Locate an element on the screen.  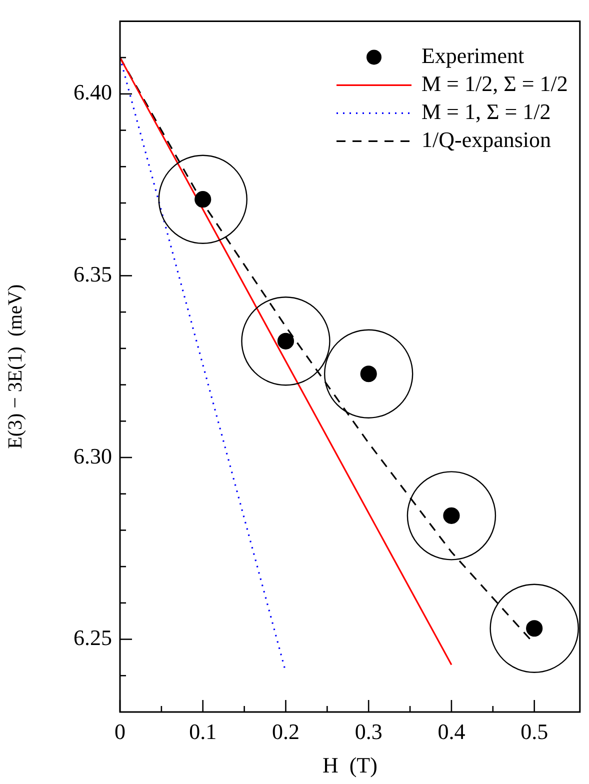
legend-label: Experiment is located at coordinates (472, 55).